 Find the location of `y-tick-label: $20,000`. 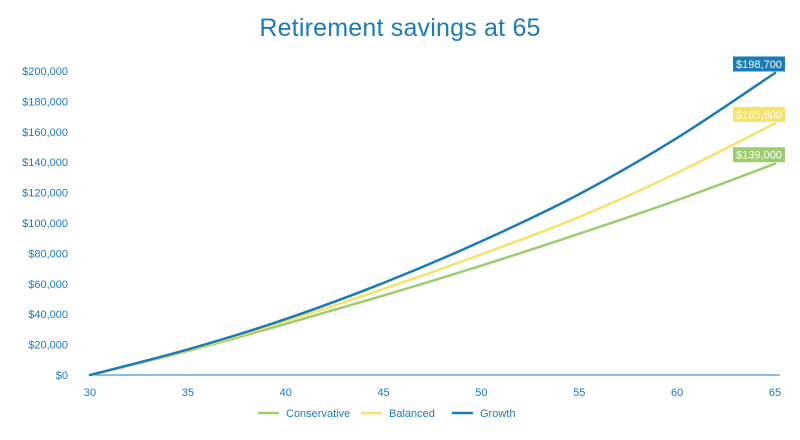

y-tick-label: $20,000 is located at coordinates (48, 346).